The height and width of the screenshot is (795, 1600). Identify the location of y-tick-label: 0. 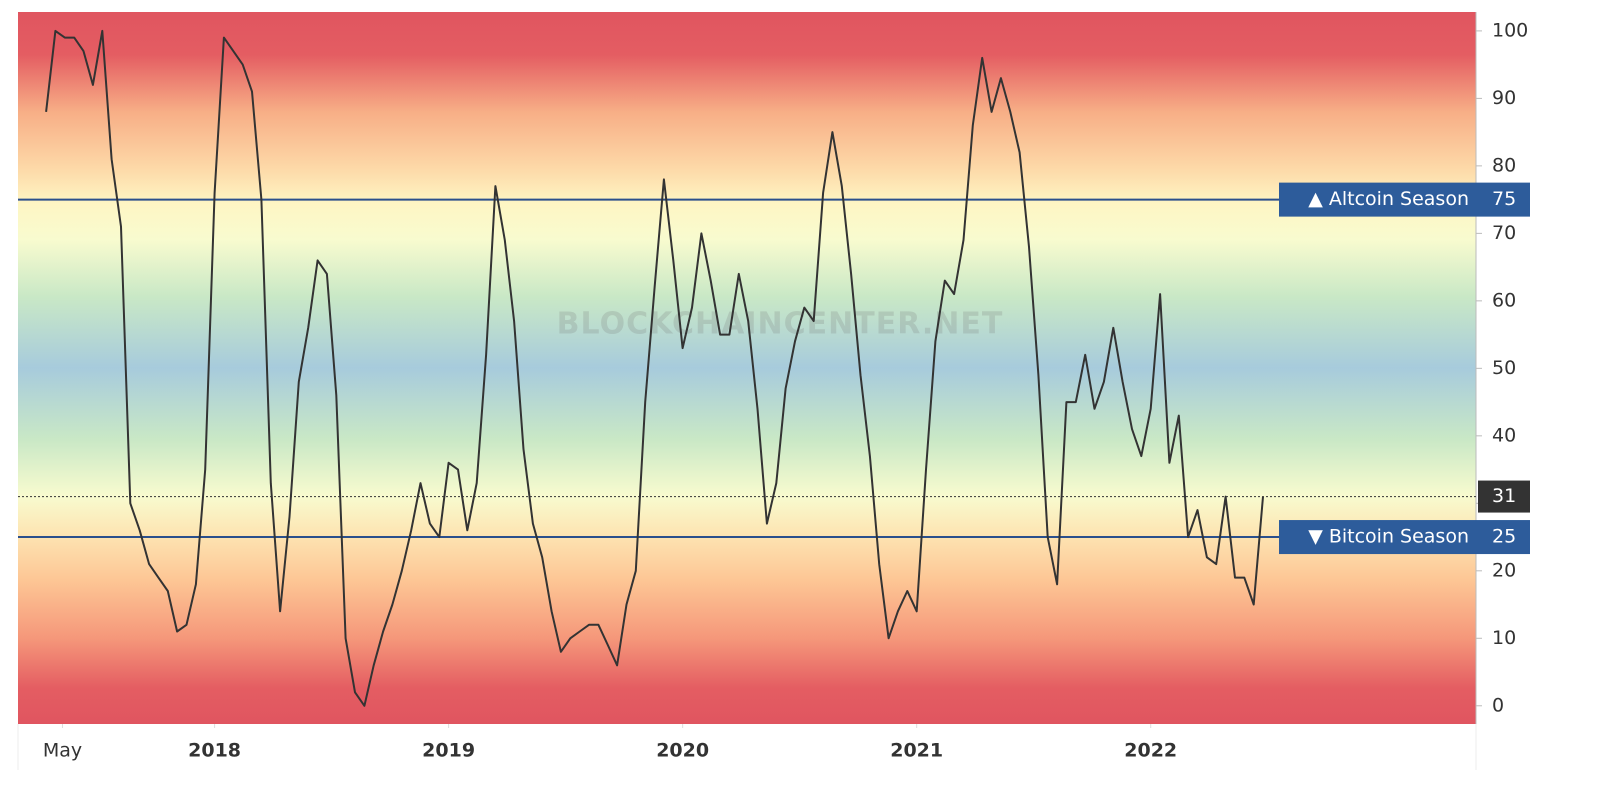
(1498, 705).